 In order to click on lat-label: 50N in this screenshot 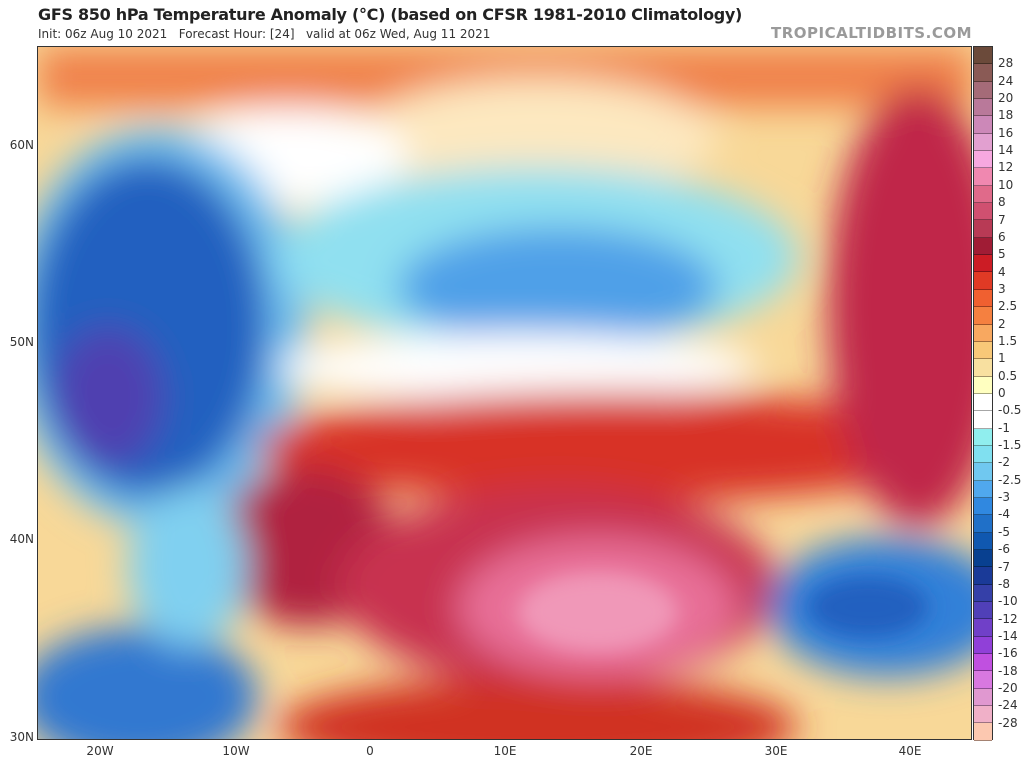, I will do `click(21, 342)`.